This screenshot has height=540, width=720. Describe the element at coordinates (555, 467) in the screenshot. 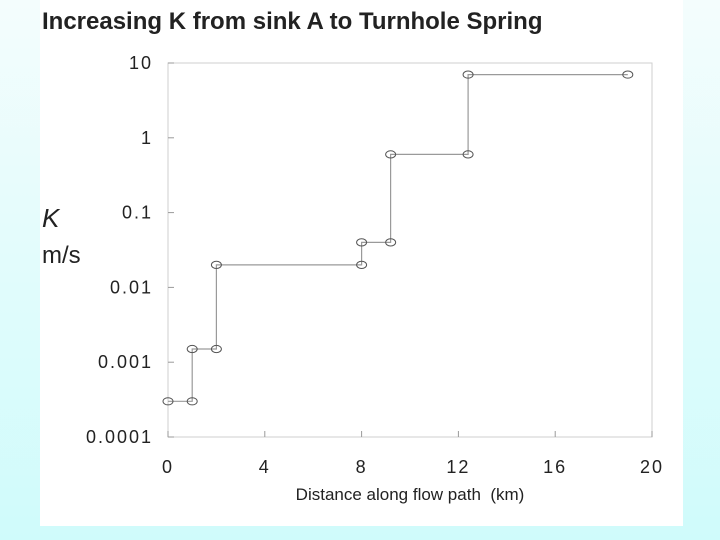

I see `x-tick-label: 16` at that location.